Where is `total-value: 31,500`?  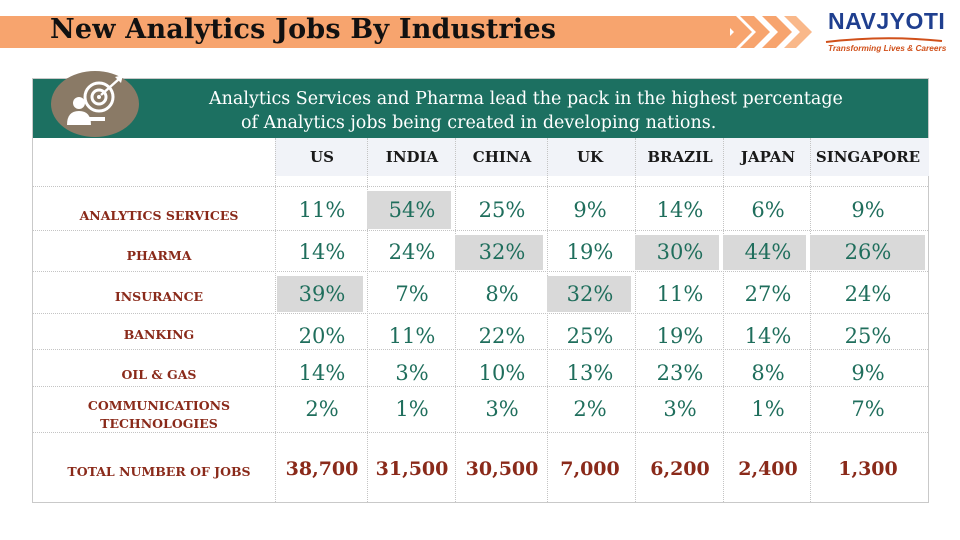 total-value: 31,500 is located at coordinates (412, 469).